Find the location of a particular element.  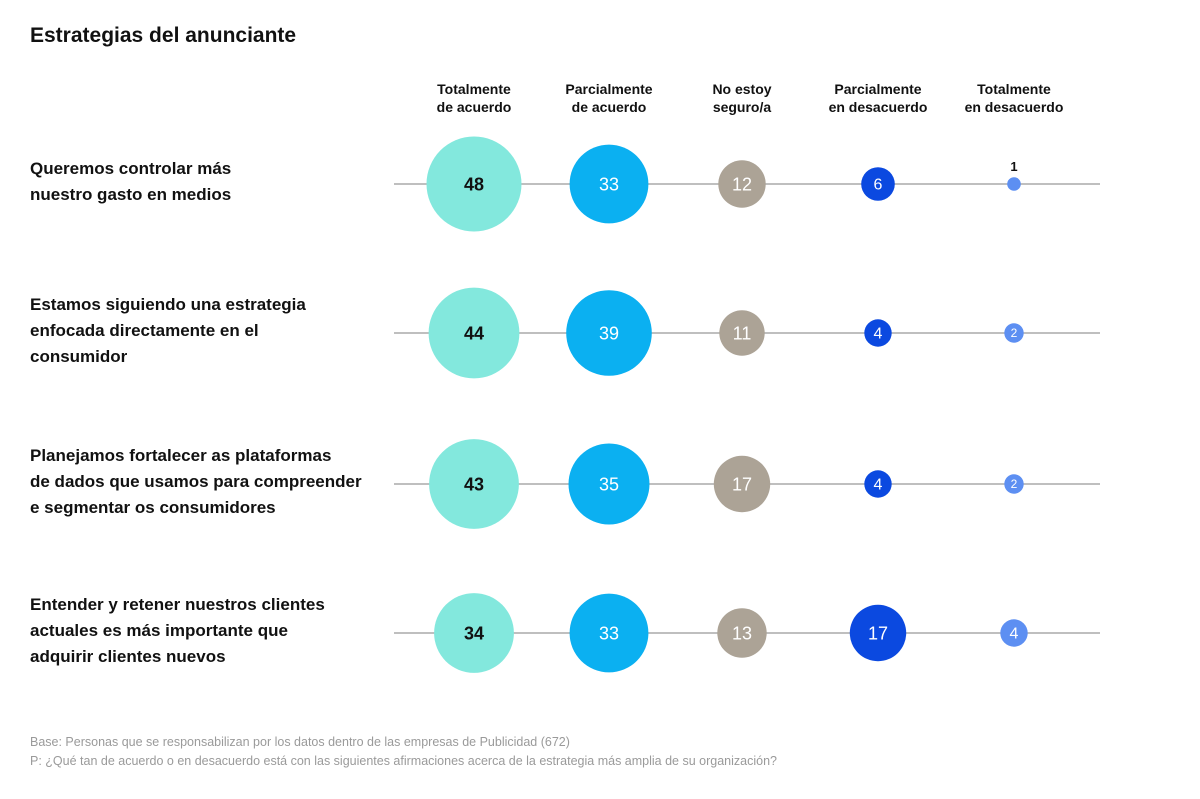

bubble: 11 is located at coordinates (742, 333).